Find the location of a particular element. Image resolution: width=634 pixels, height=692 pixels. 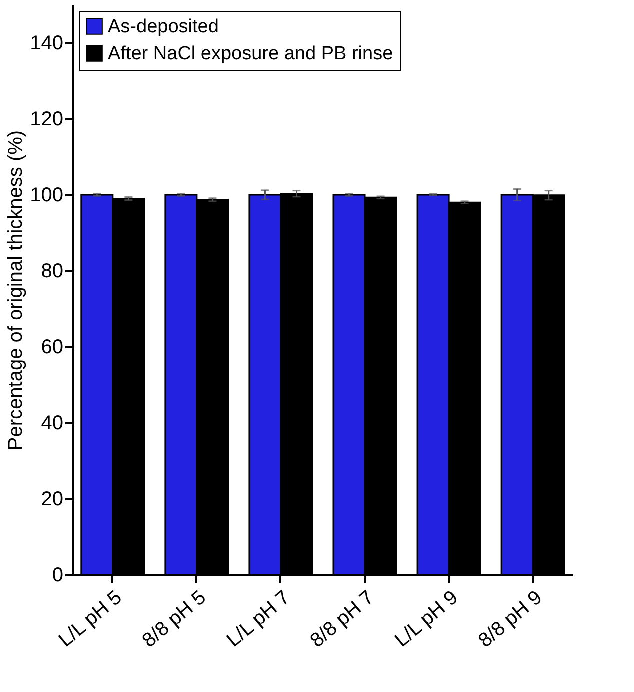

y-tick-label: 40 is located at coordinates (52, 423).